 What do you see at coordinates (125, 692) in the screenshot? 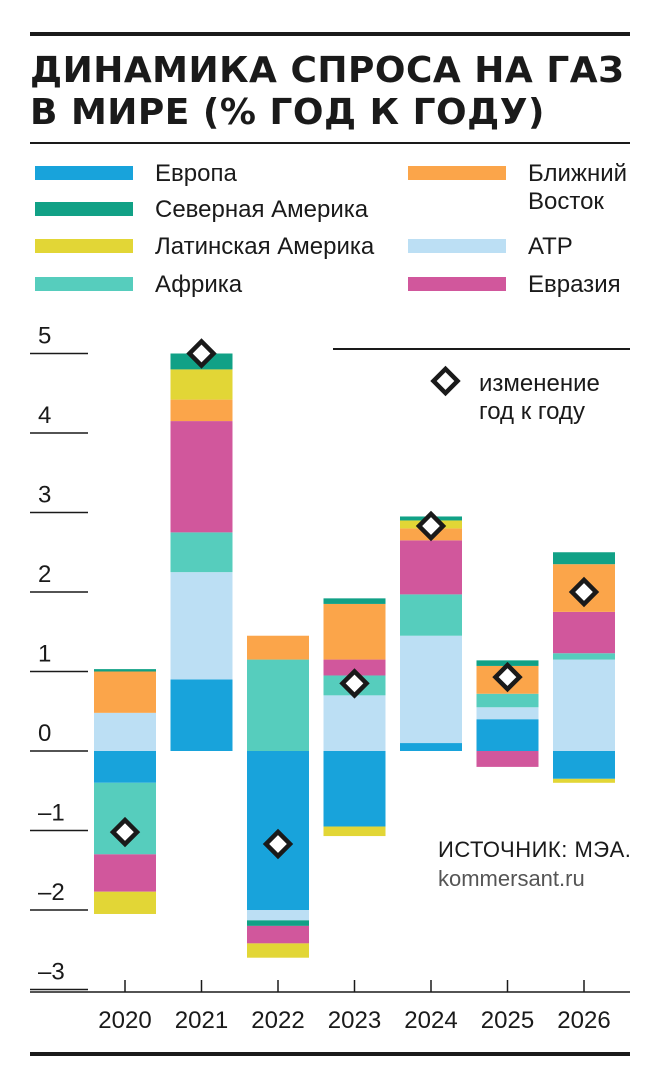
I see `bar-2020-middle_east` at bounding box center [125, 692].